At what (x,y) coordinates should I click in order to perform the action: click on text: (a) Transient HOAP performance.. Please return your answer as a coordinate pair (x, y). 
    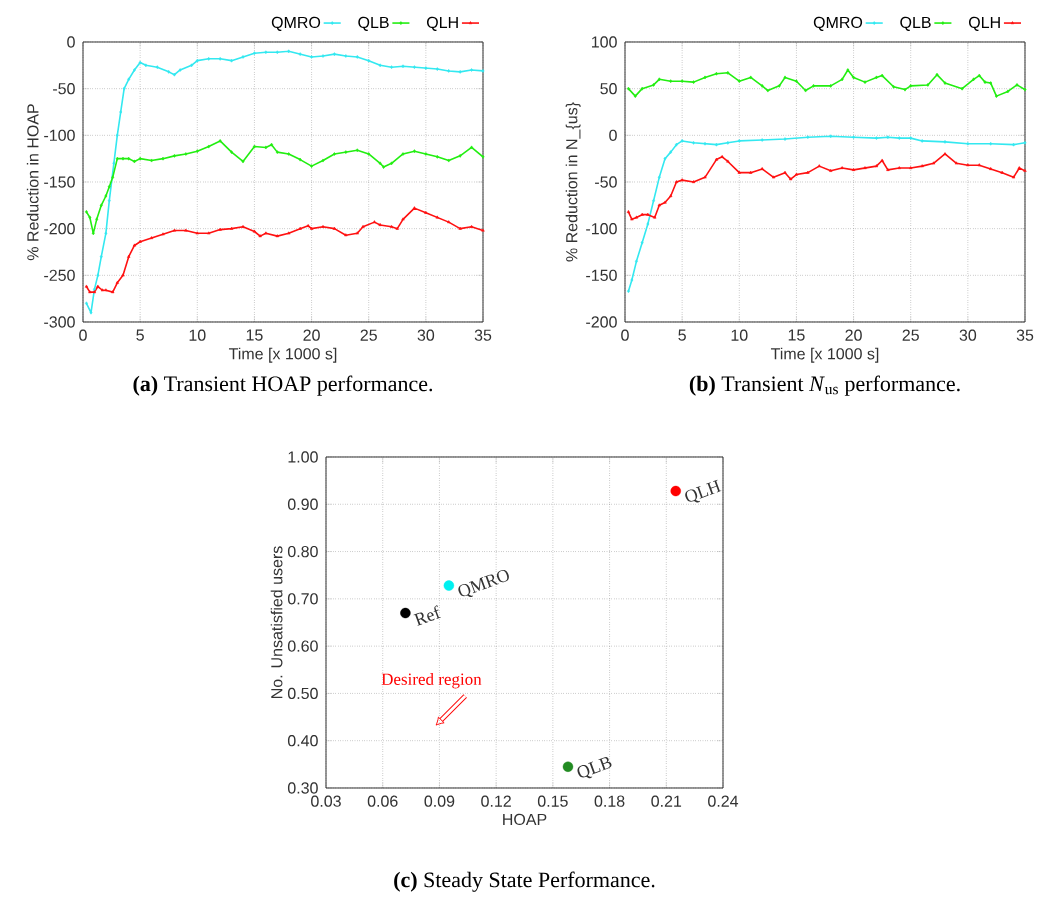
    Looking at the image, I should click on (283, 385).